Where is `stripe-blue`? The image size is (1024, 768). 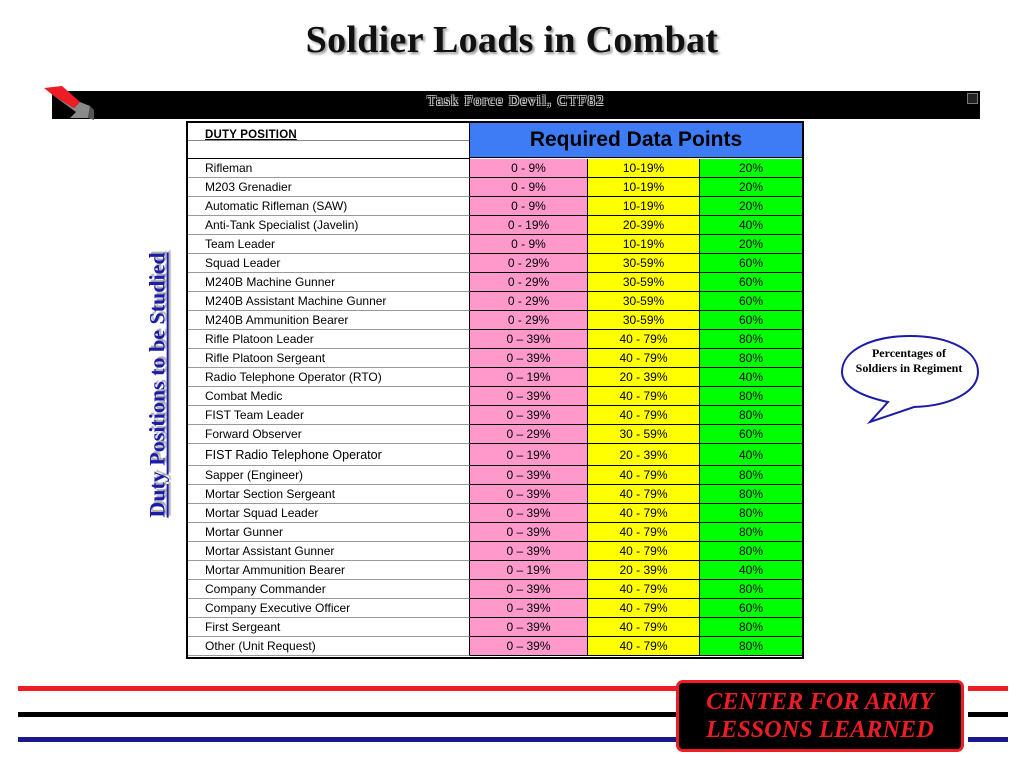
stripe-blue is located at coordinates (353, 739).